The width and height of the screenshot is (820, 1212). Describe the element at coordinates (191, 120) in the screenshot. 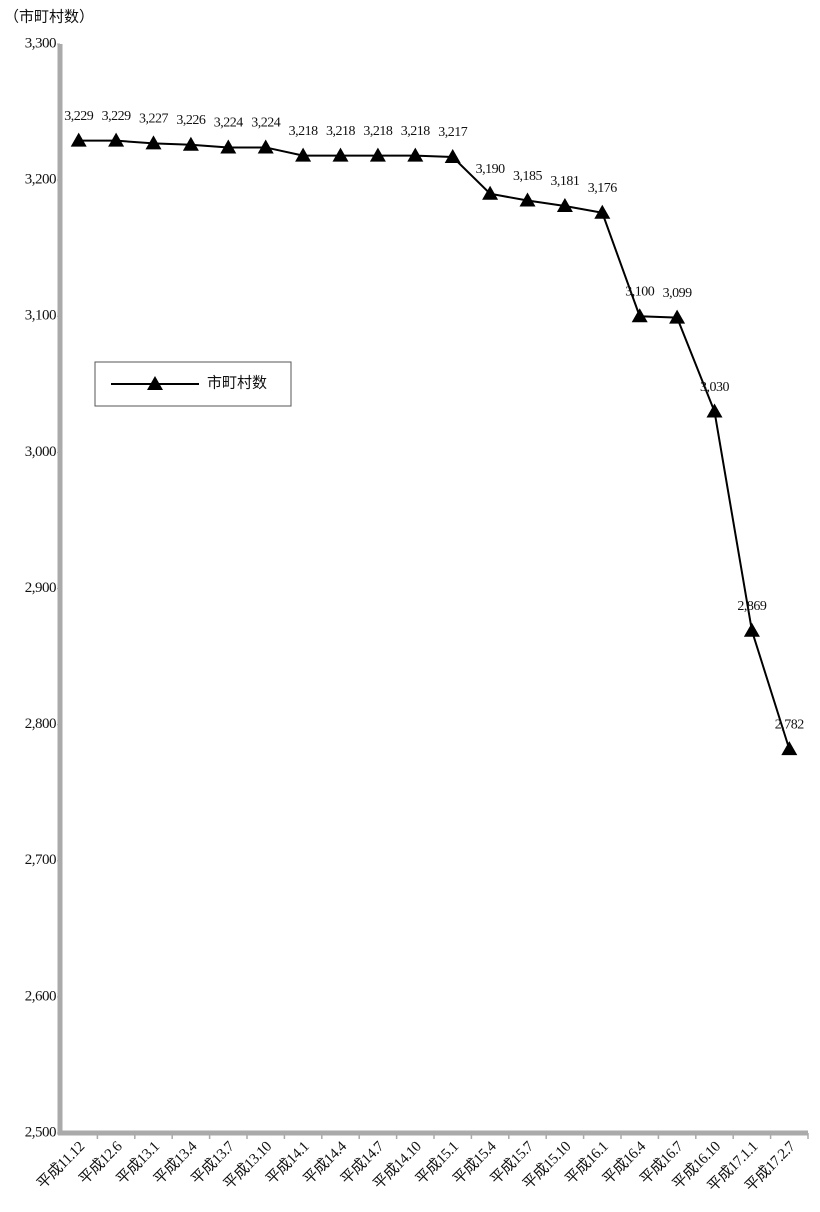

I see `data-label: 3,226` at that location.